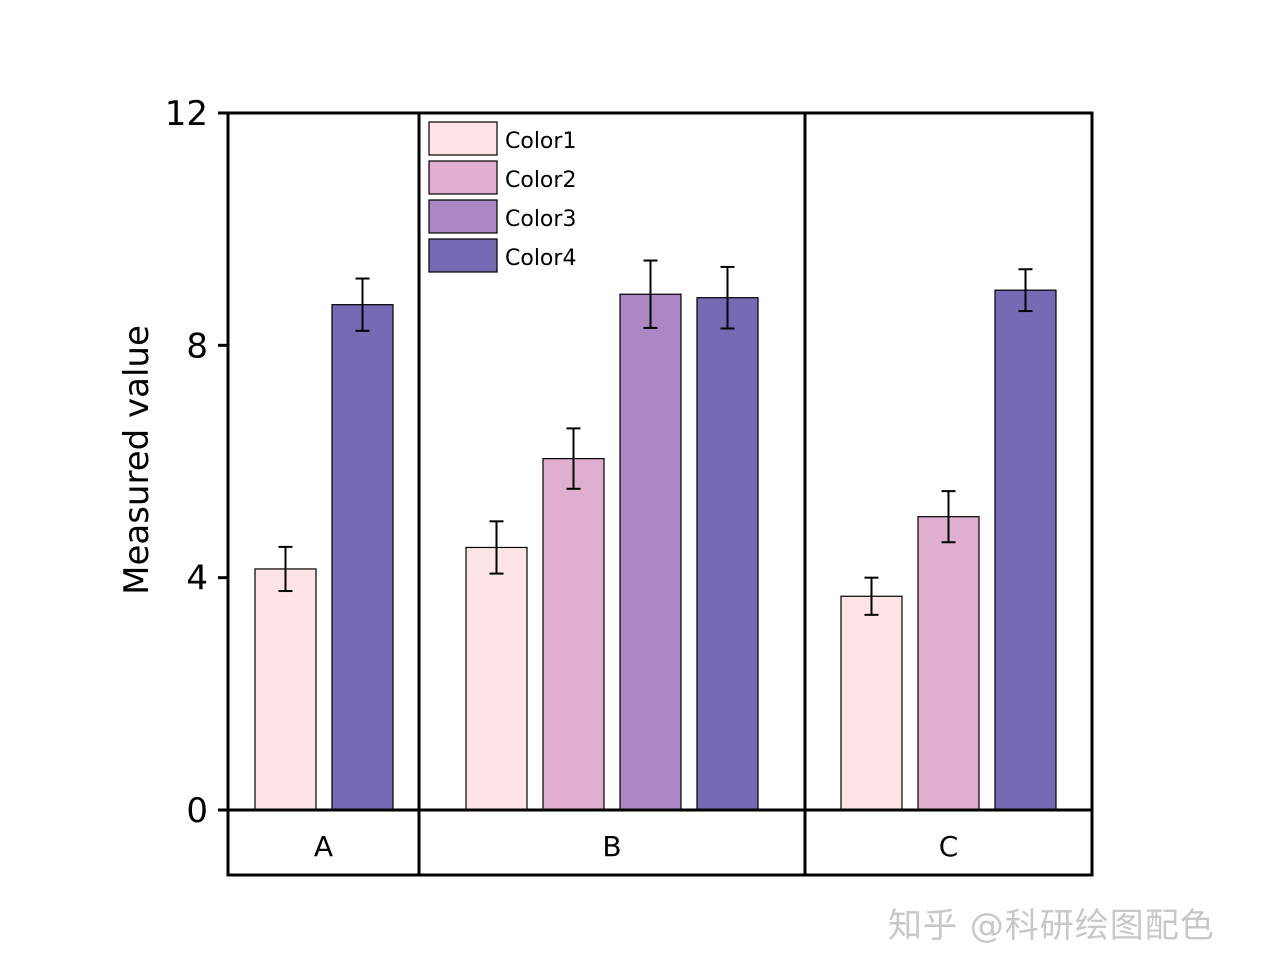  I want to click on error-bar-B-Color1, so click(496, 547).